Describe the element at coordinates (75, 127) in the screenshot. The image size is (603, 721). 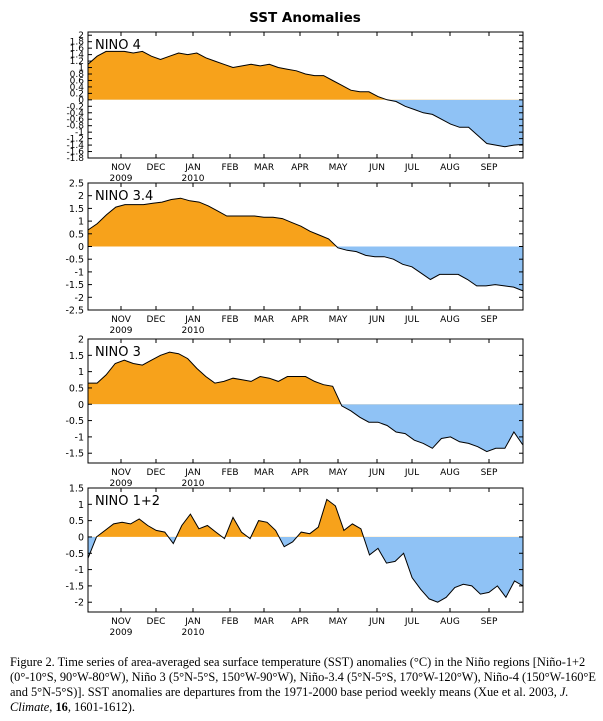
I see `y-tick-label: -0.8` at that location.